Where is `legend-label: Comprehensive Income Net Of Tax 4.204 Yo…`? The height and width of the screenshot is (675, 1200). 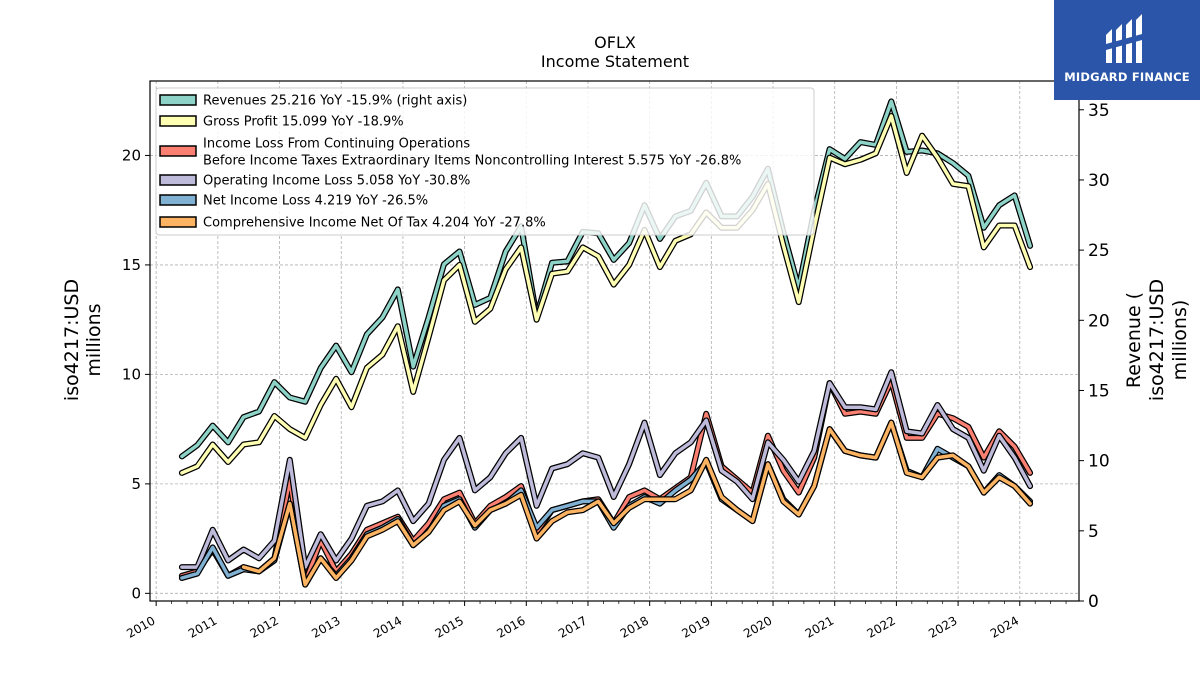 legend-label: Comprehensive Income Net Of Tax 4.204 Yo… is located at coordinates (374, 223).